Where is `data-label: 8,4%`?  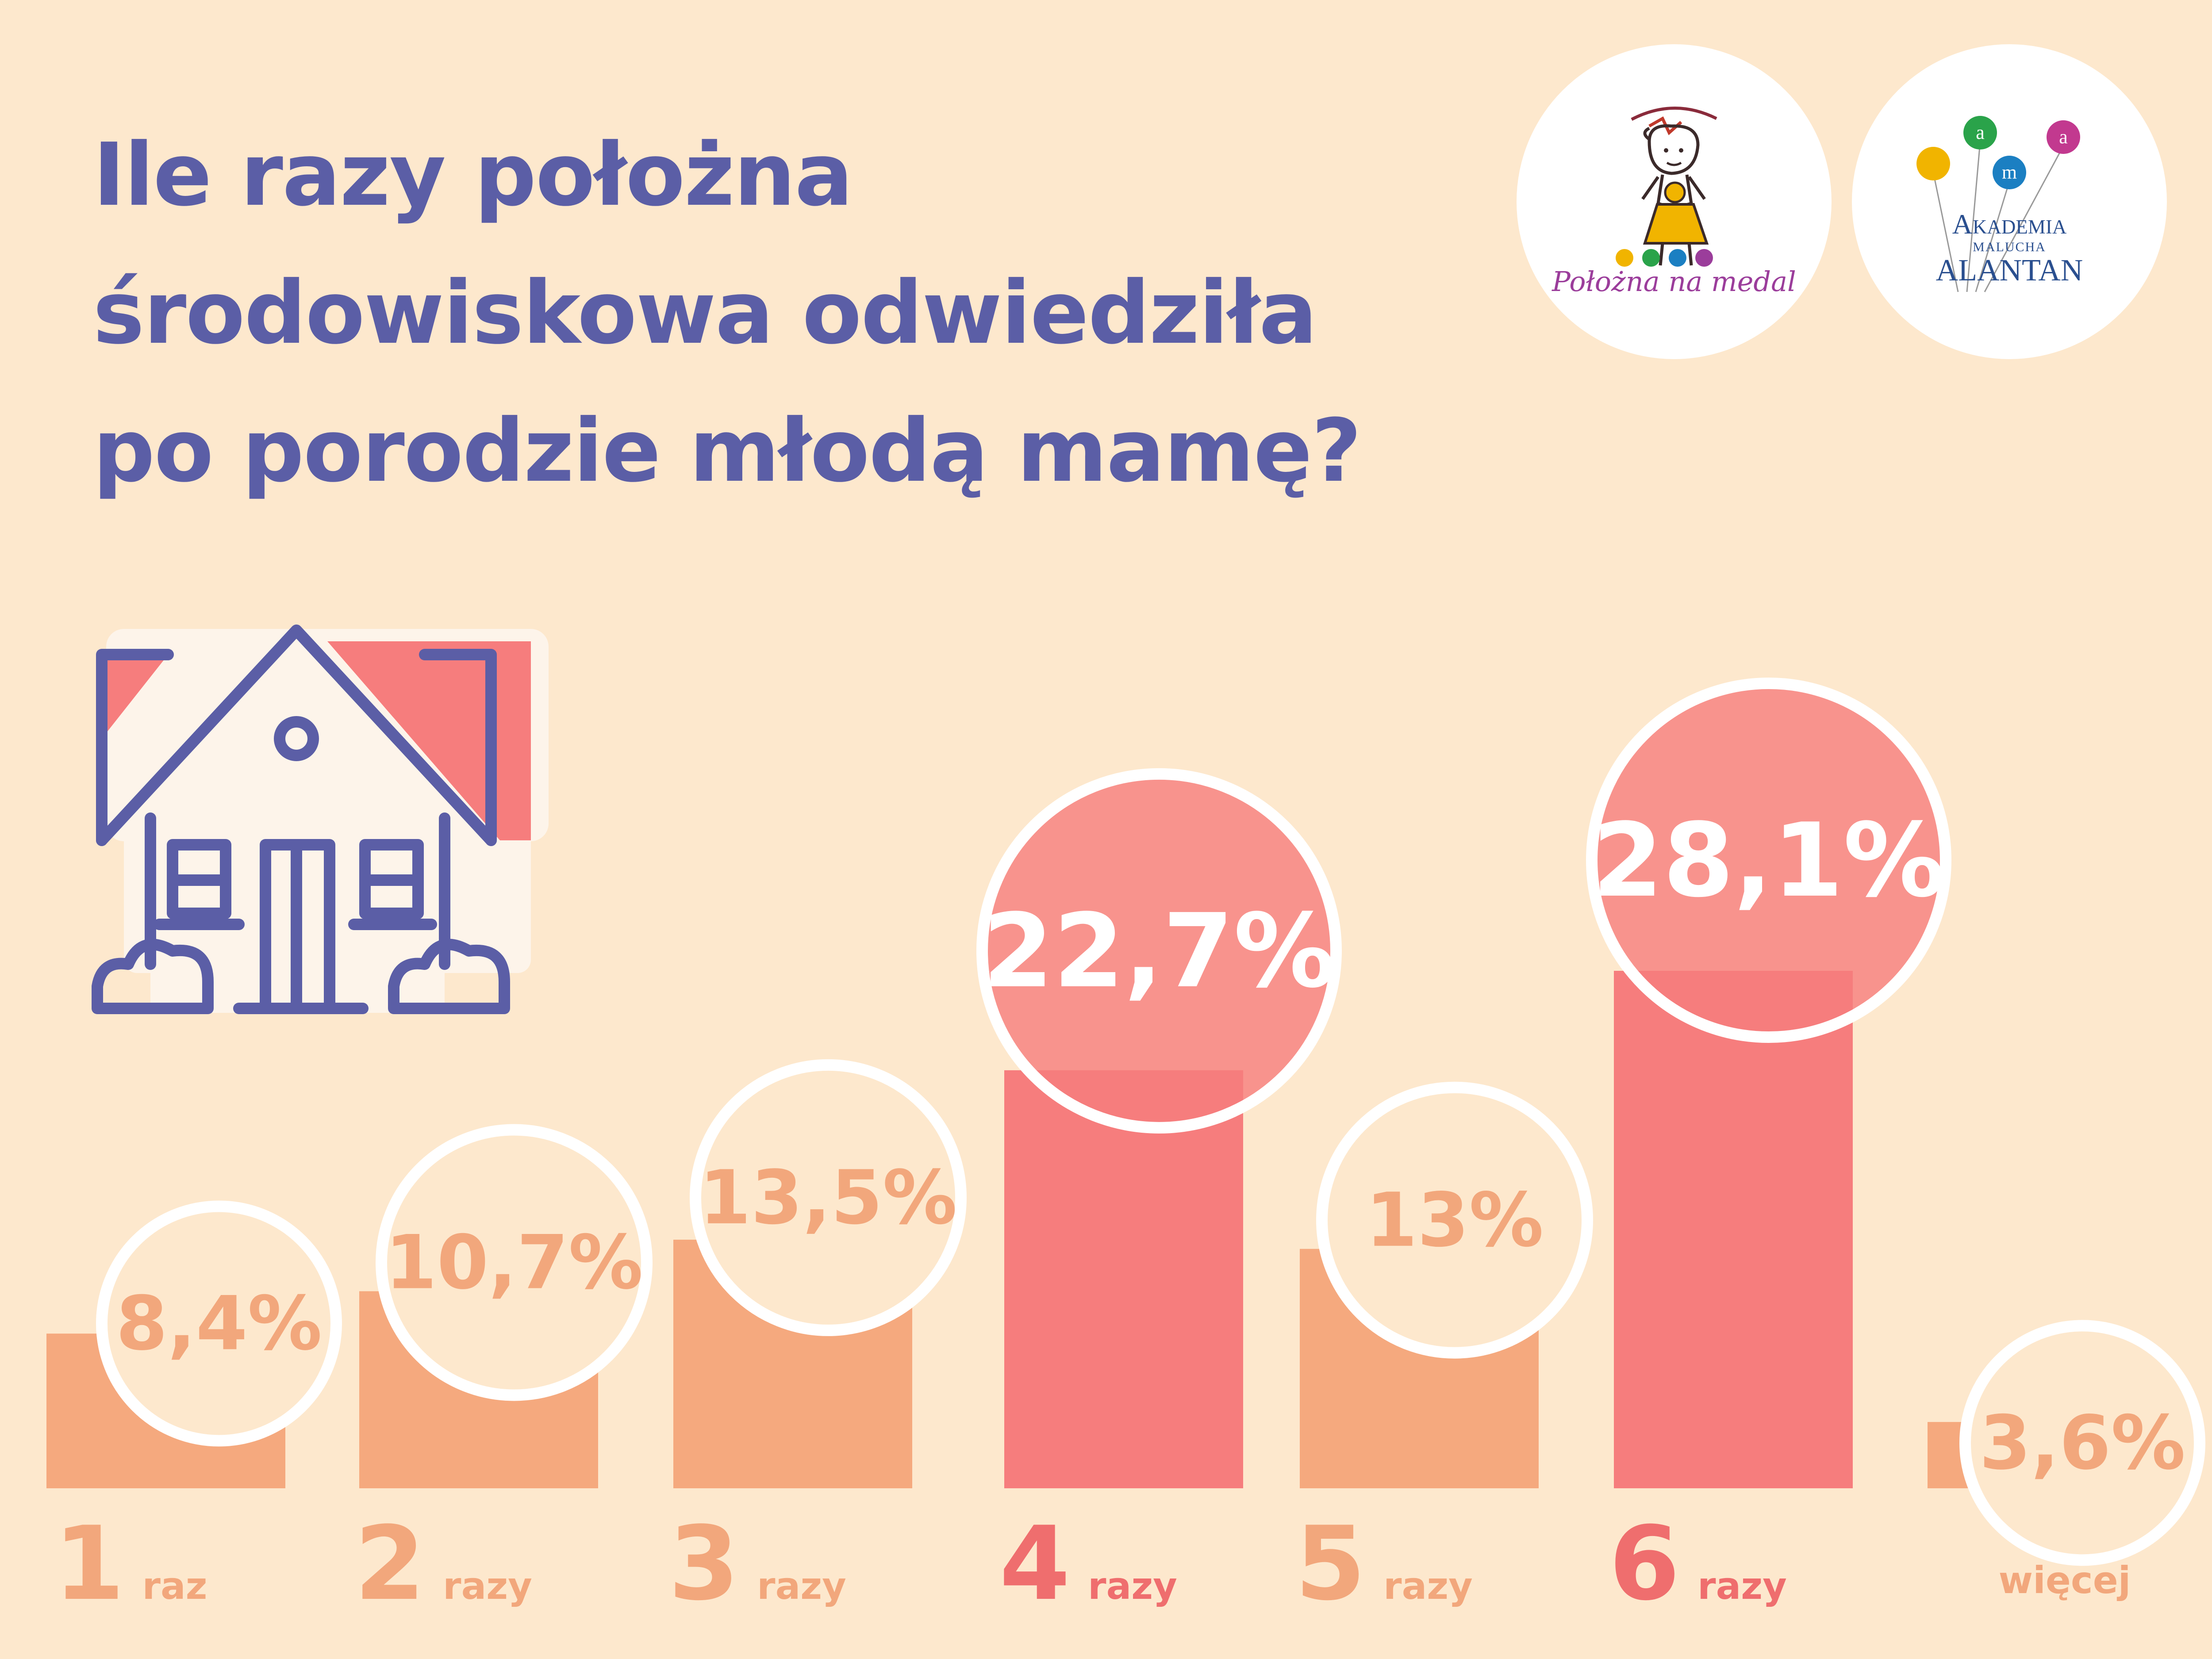 data-label: 8,4% is located at coordinates (219, 1323).